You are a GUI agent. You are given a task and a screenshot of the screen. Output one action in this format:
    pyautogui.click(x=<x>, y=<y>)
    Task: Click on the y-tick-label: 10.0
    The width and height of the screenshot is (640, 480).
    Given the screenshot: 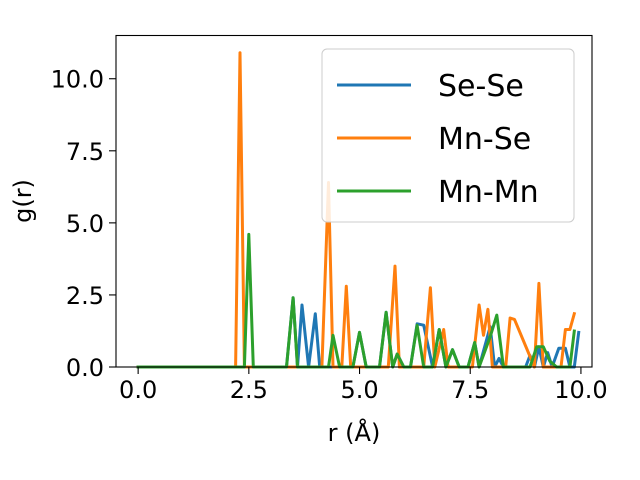 What is the action you would take?
    pyautogui.click(x=77, y=80)
    